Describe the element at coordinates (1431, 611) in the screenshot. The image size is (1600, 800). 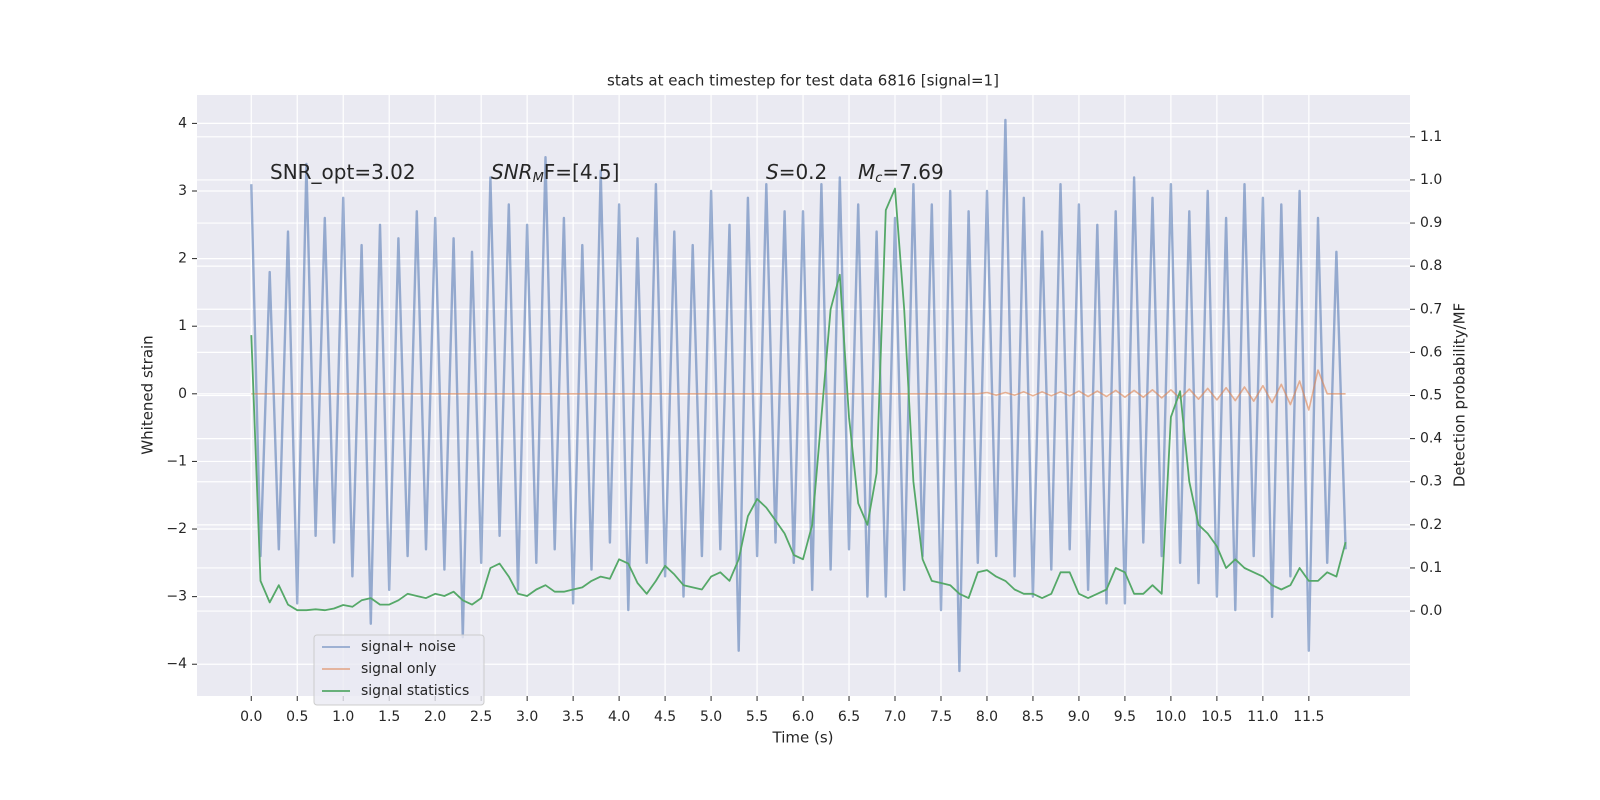
I see `y2-tick-label: 0.0` at that location.